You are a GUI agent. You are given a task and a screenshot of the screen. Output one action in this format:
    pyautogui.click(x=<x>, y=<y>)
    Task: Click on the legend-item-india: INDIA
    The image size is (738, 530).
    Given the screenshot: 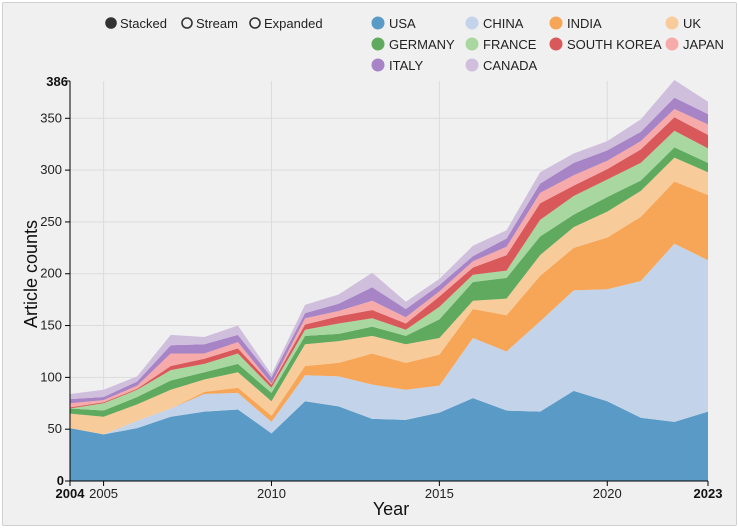 What is the action you would take?
    pyautogui.click(x=576, y=23)
    